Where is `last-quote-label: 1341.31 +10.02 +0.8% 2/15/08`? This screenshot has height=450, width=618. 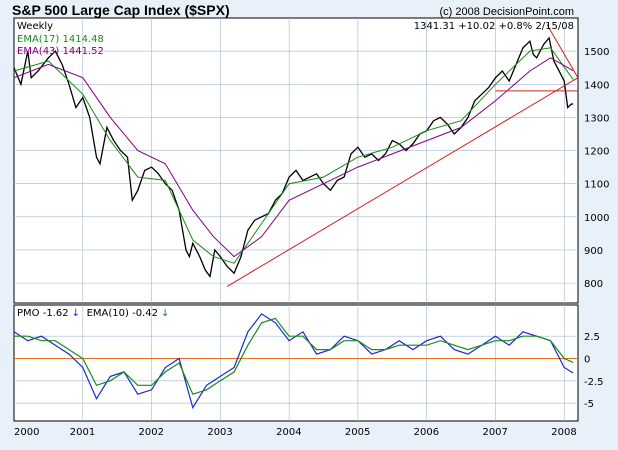 last-quote-label: 1341.31 +10.02 +0.8% 2/15/08 is located at coordinates (494, 26).